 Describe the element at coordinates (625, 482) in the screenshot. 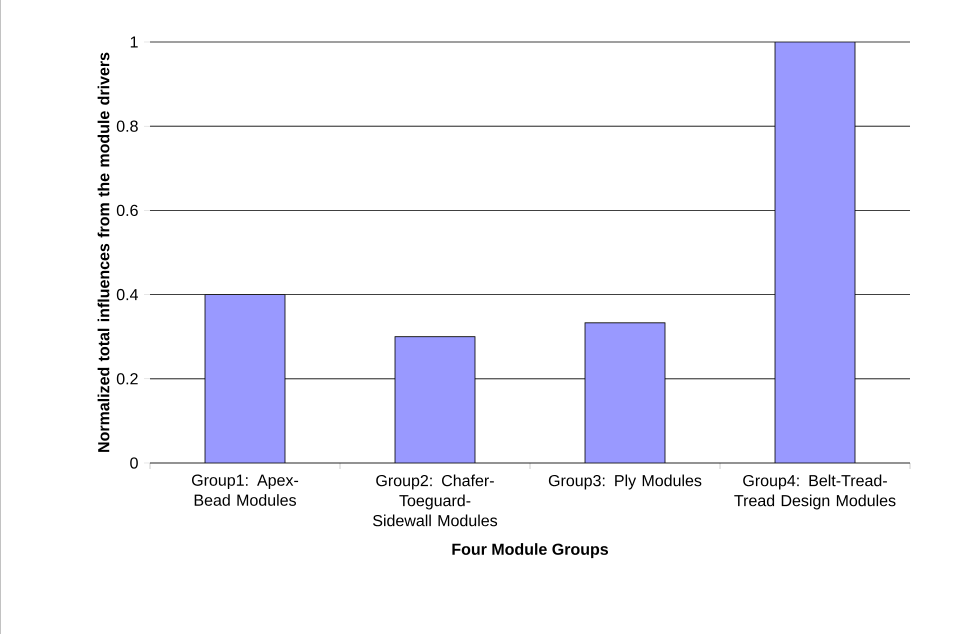

I see `x-tick-label: Group3: Ply Modules` at that location.